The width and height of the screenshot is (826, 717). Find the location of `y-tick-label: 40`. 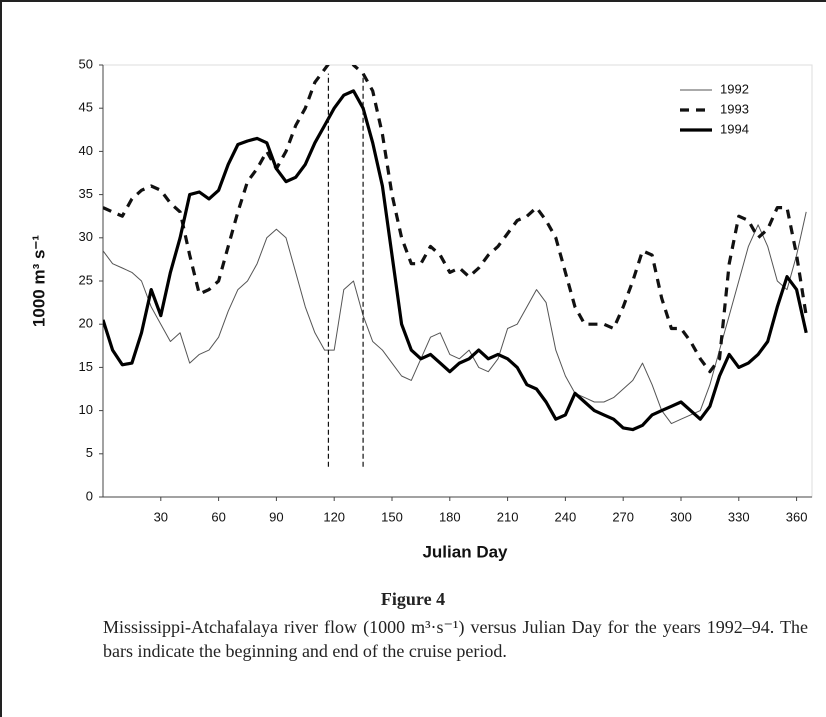

y-tick-label: 40 is located at coordinates (86, 150).